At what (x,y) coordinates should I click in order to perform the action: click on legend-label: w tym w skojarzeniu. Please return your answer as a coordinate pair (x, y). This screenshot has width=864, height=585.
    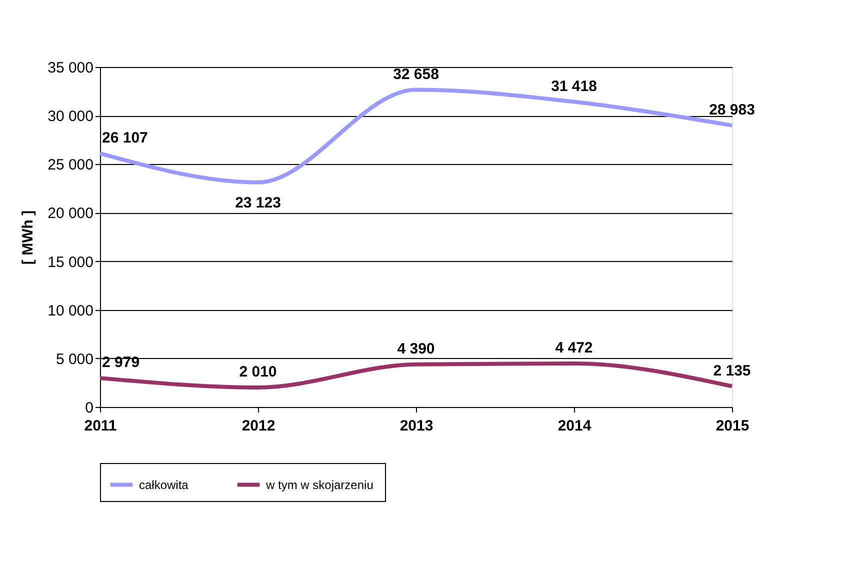
    Looking at the image, I should click on (319, 485).